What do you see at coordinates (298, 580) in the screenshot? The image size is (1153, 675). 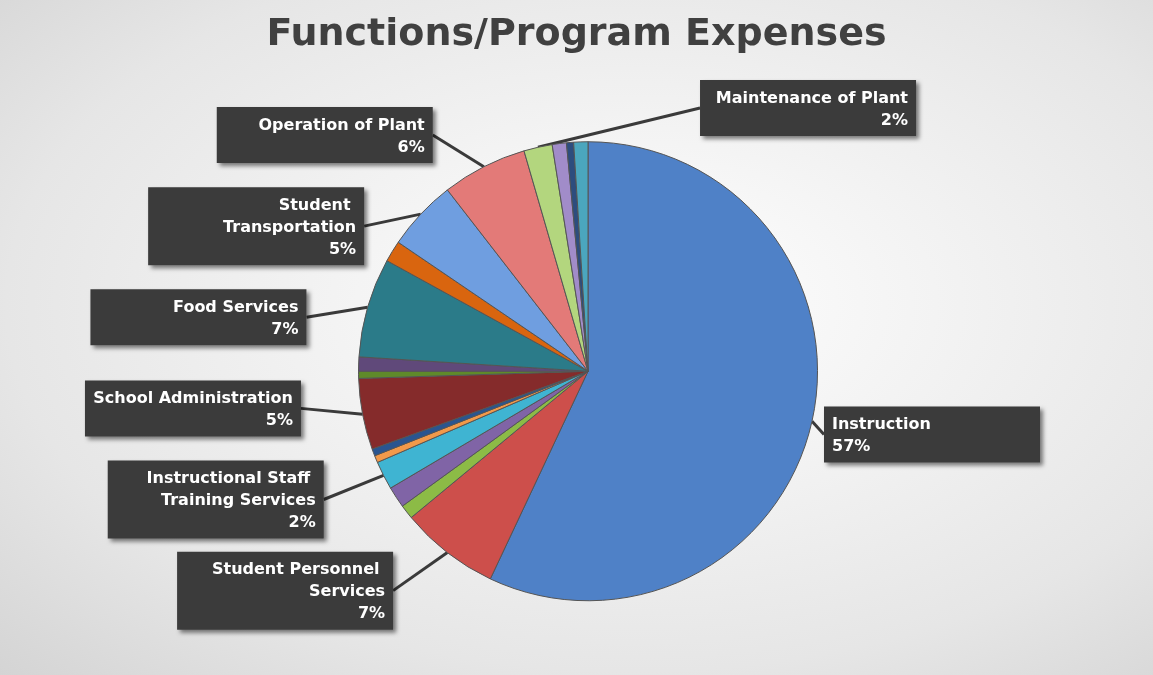 I see `slice-label: Student Personnel Services` at bounding box center [298, 580].